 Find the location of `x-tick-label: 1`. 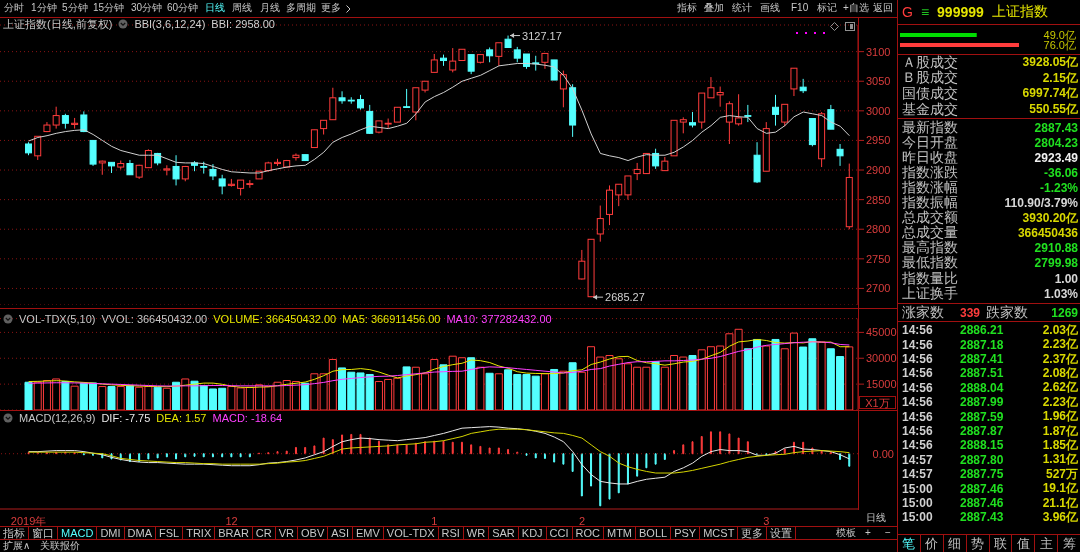

x-tick-label: 1 is located at coordinates (434, 520).